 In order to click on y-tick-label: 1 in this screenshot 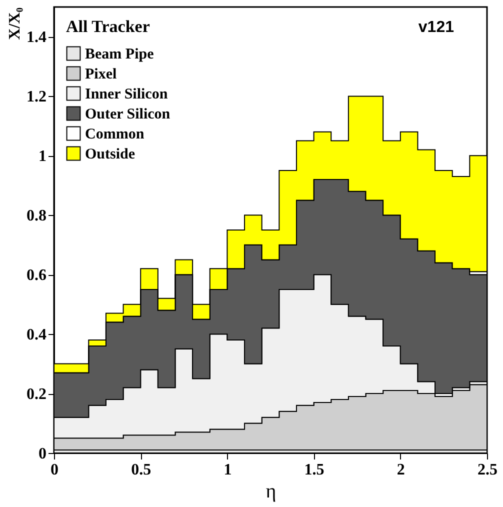, I will do `click(42, 157)`.